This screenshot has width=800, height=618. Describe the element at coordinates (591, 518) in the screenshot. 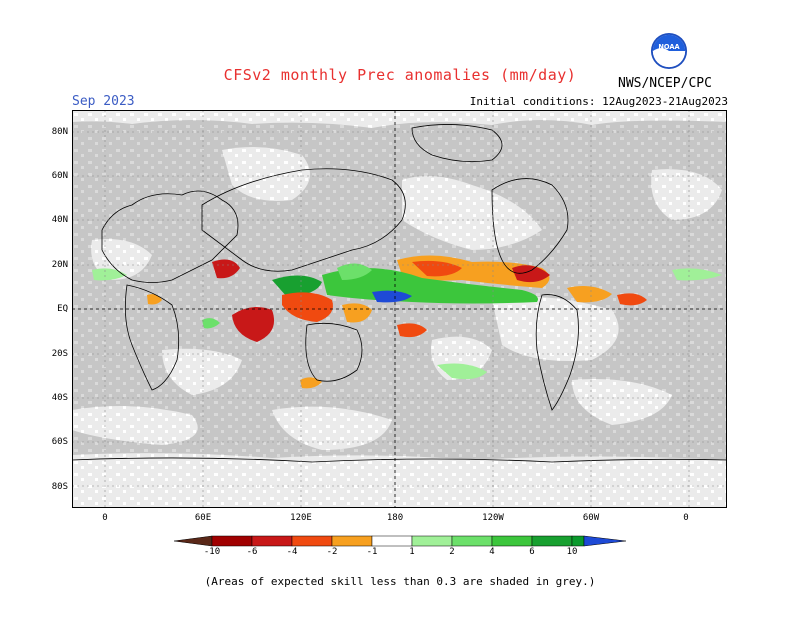

I see `lon-label-60w: 60W` at that location.